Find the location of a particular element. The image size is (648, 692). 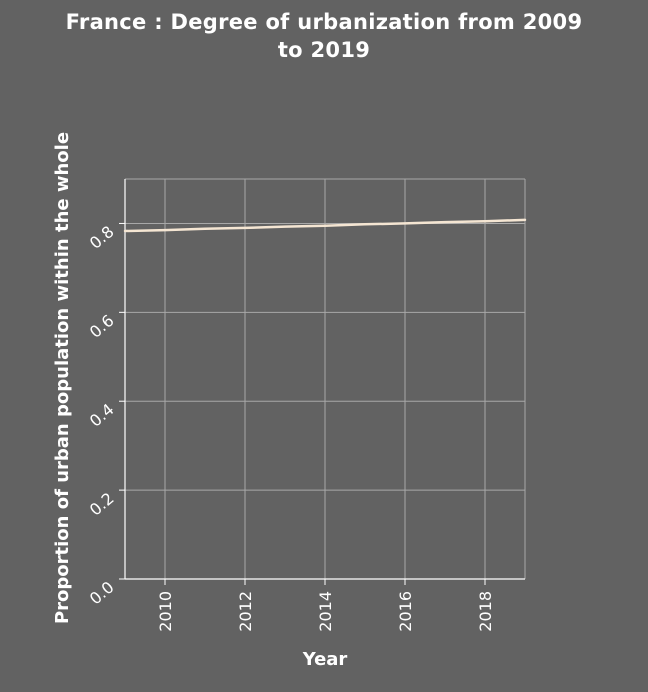

x-tick-labels: 2010 2012 2014 2016 2018 is located at coordinates (325, 611).